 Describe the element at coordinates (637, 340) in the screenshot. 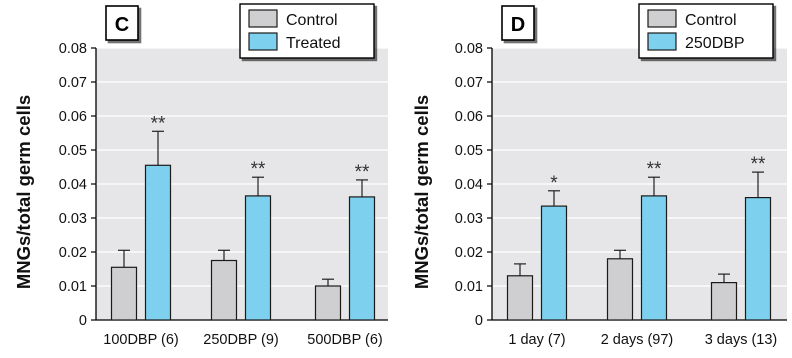

I see `x-tick-label: 2 days (97)` at that location.